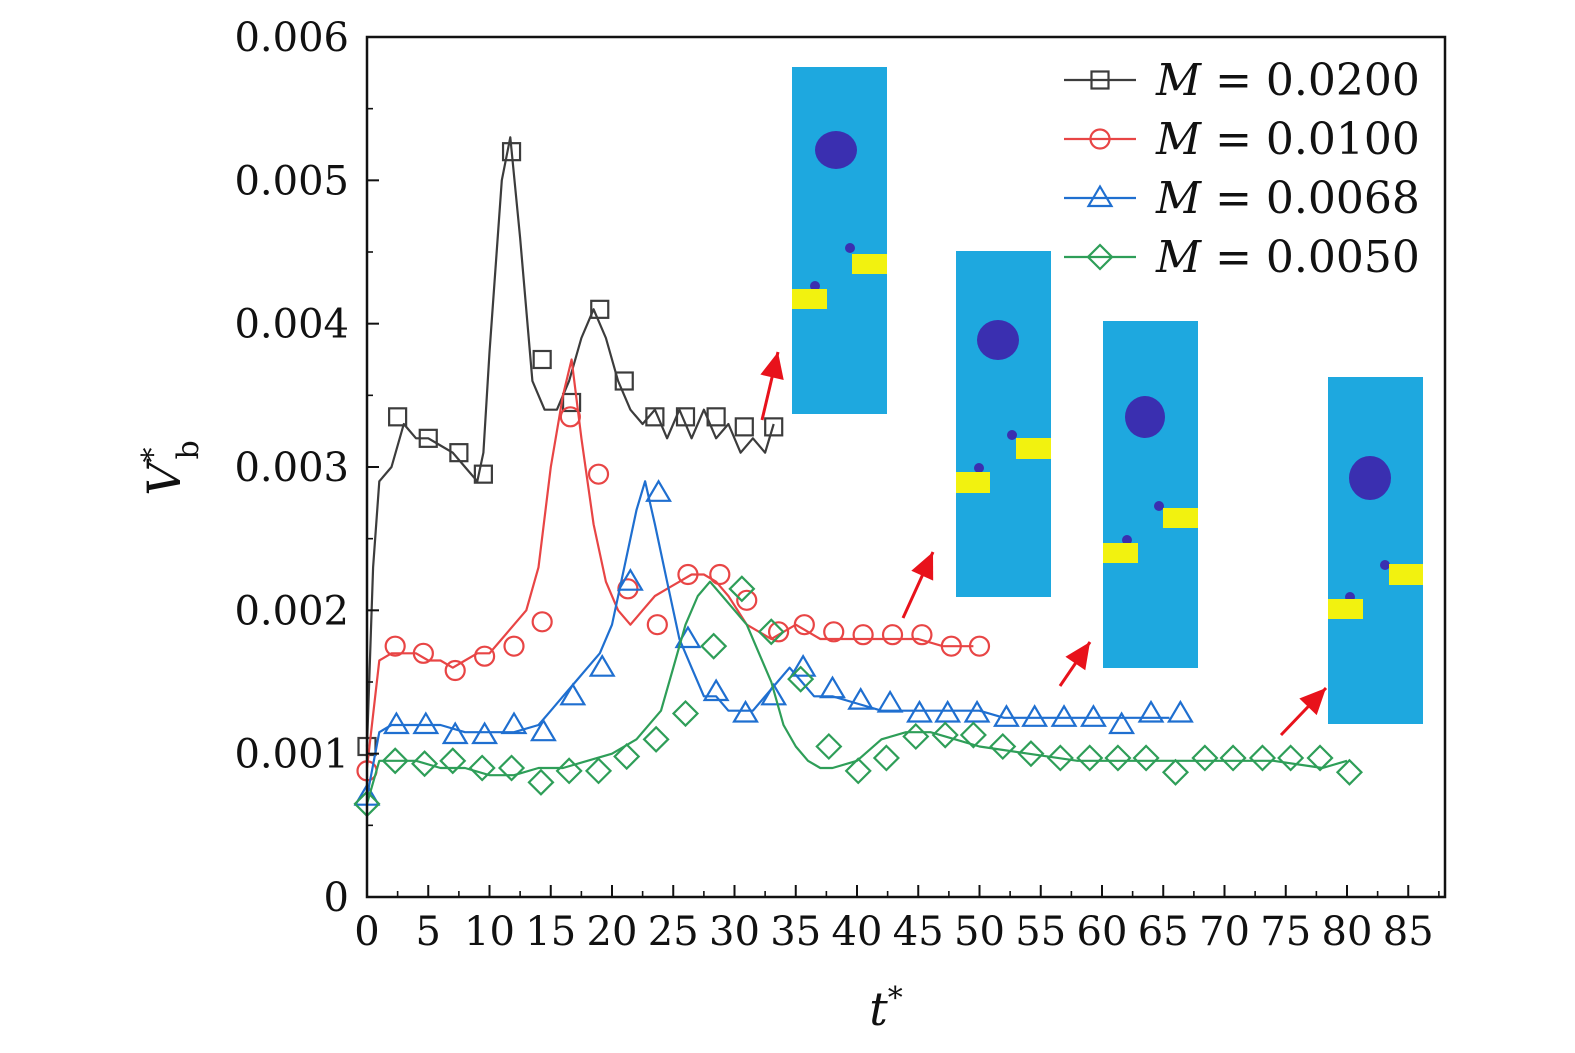 The height and width of the screenshot is (1053, 1575). Describe the element at coordinates (428, 932) in the screenshot. I see `x-tick-label: 5` at that location.